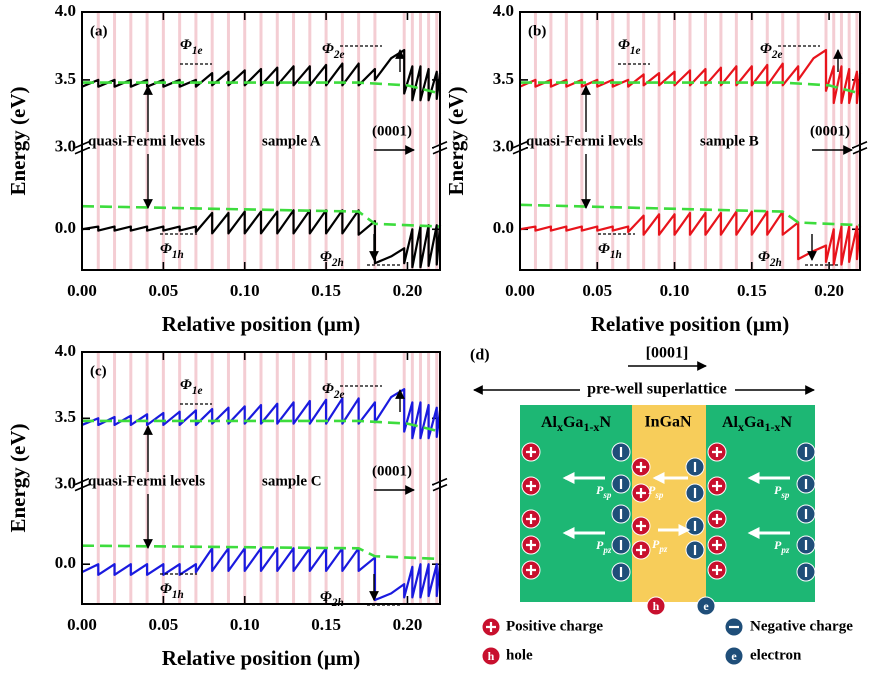 The height and width of the screenshot is (683, 871). I want to click on well-layer, so click(669, 503).